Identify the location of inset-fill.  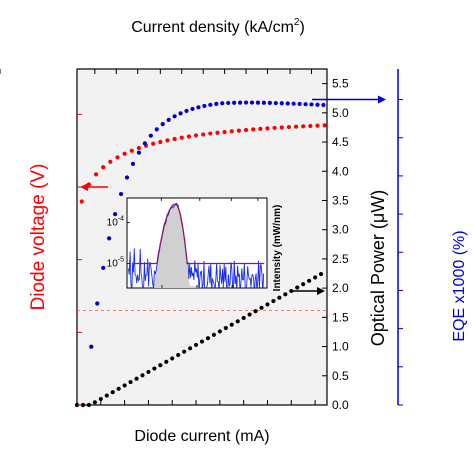
(177, 246).